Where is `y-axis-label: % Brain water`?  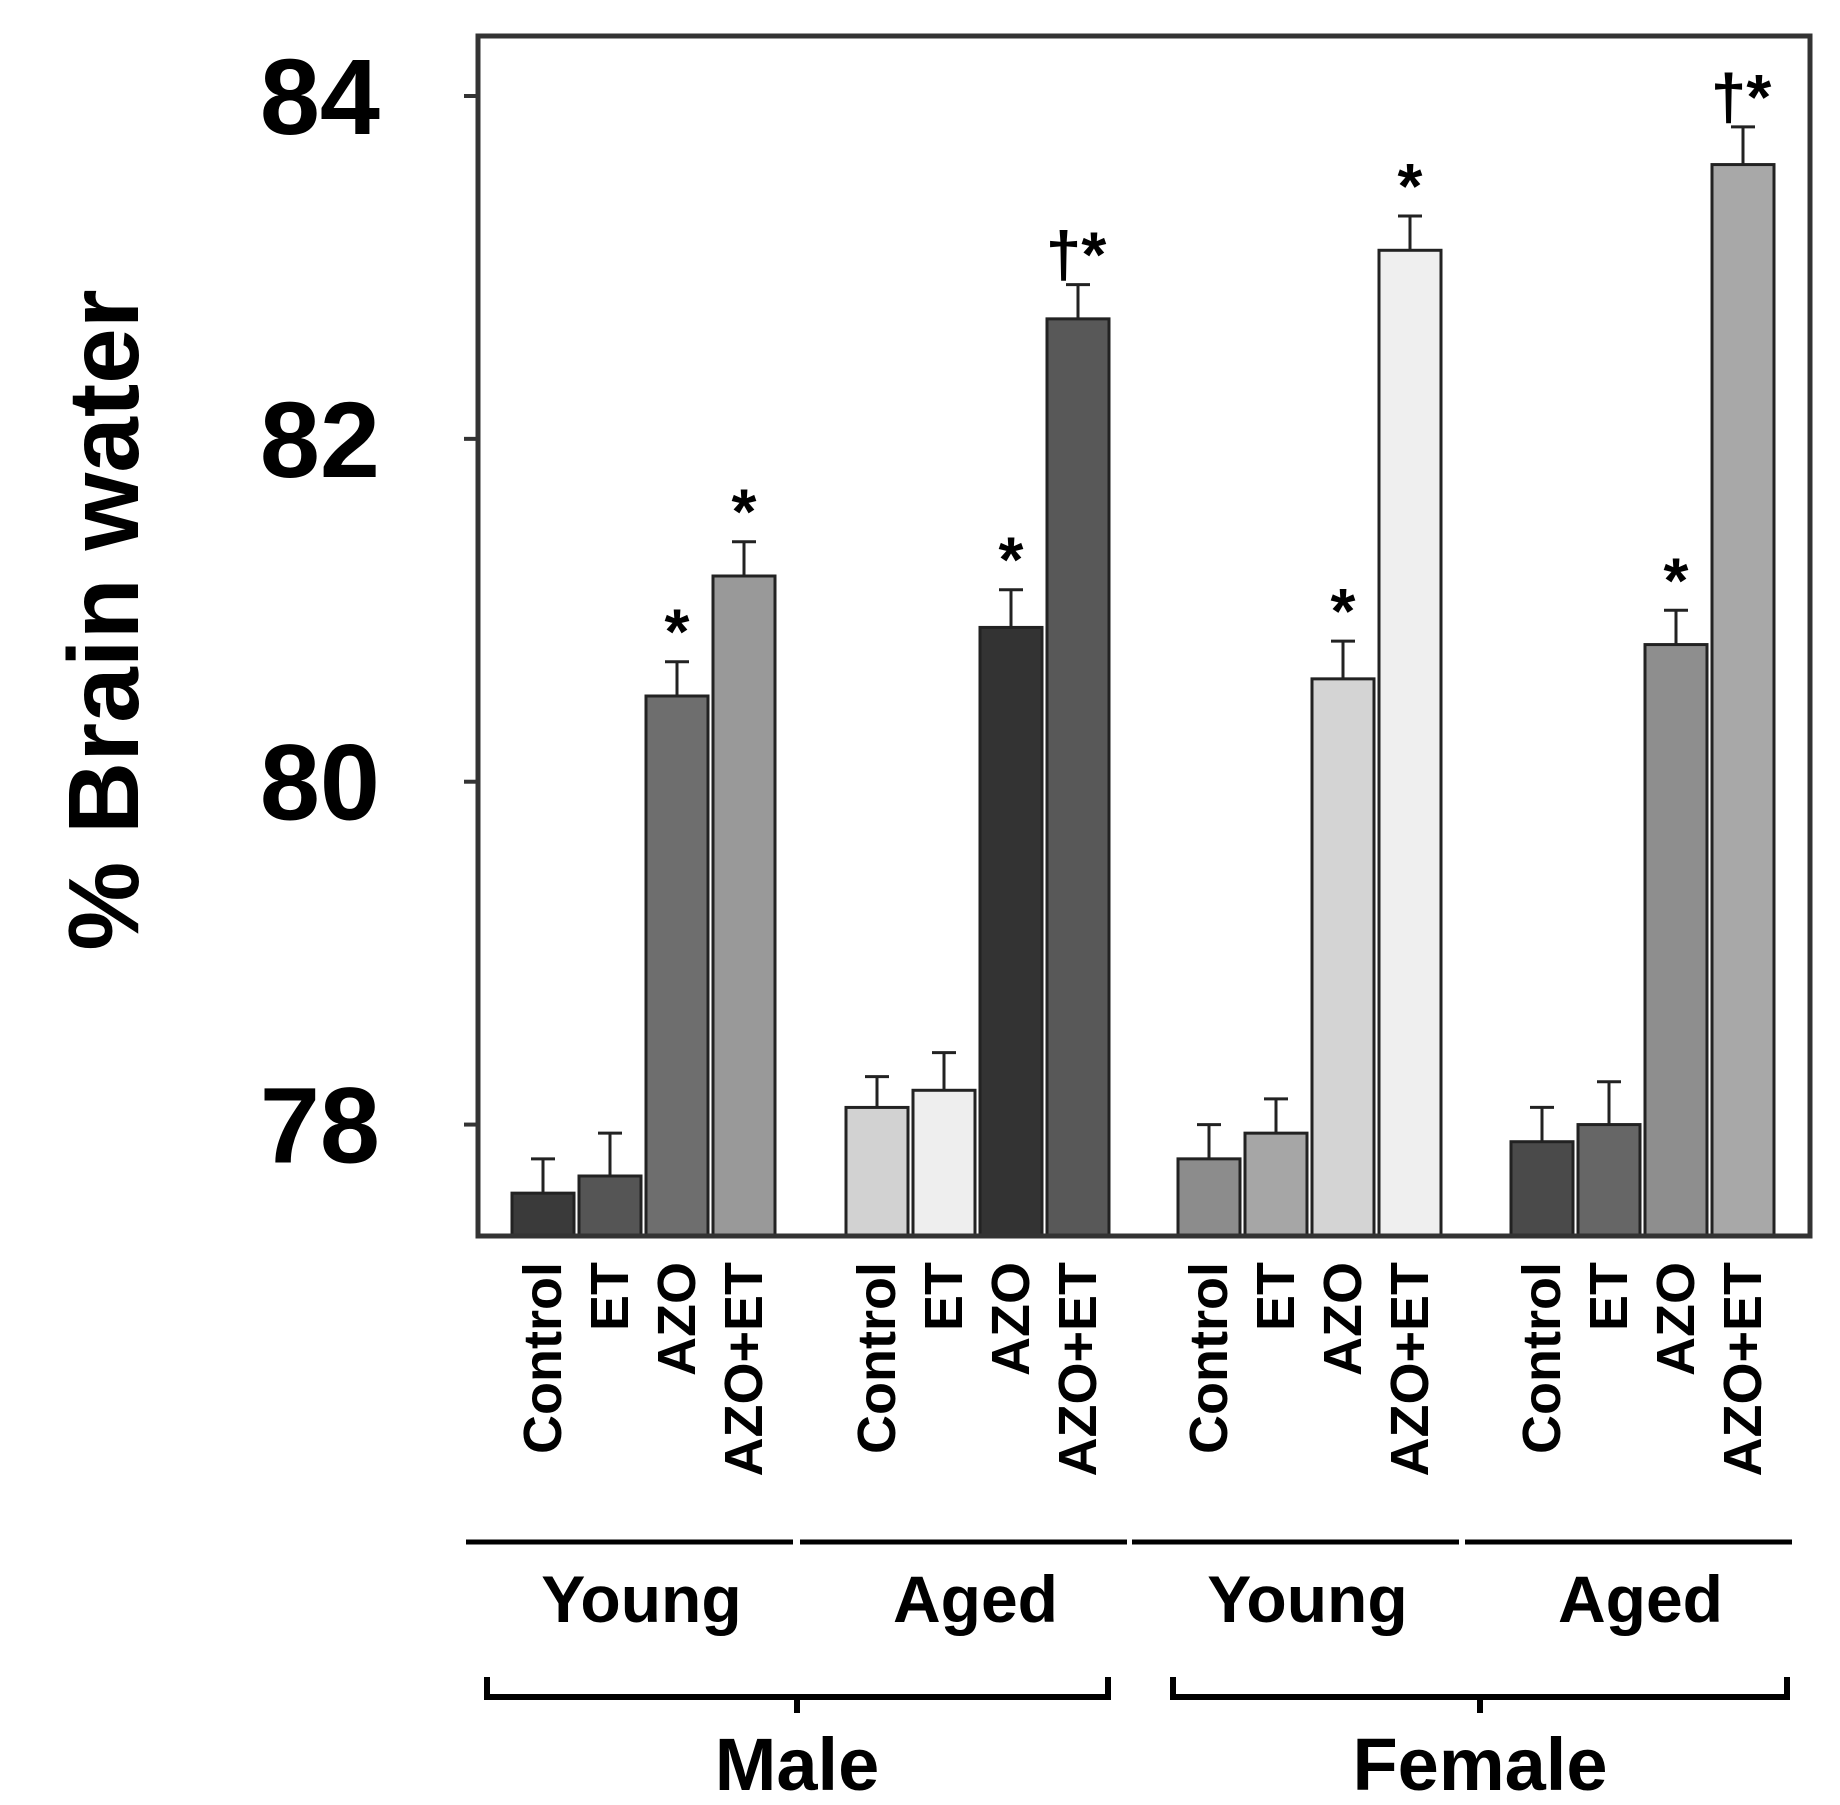
y-axis-label: % Brain water is located at coordinates (104, 619).